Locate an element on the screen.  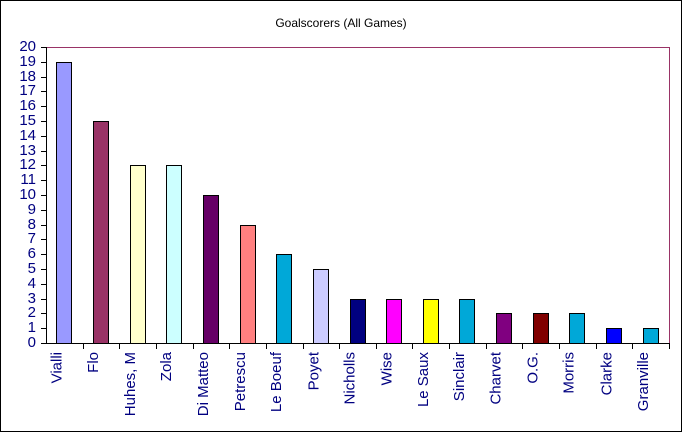
bar-clarke is located at coordinates (614, 336).